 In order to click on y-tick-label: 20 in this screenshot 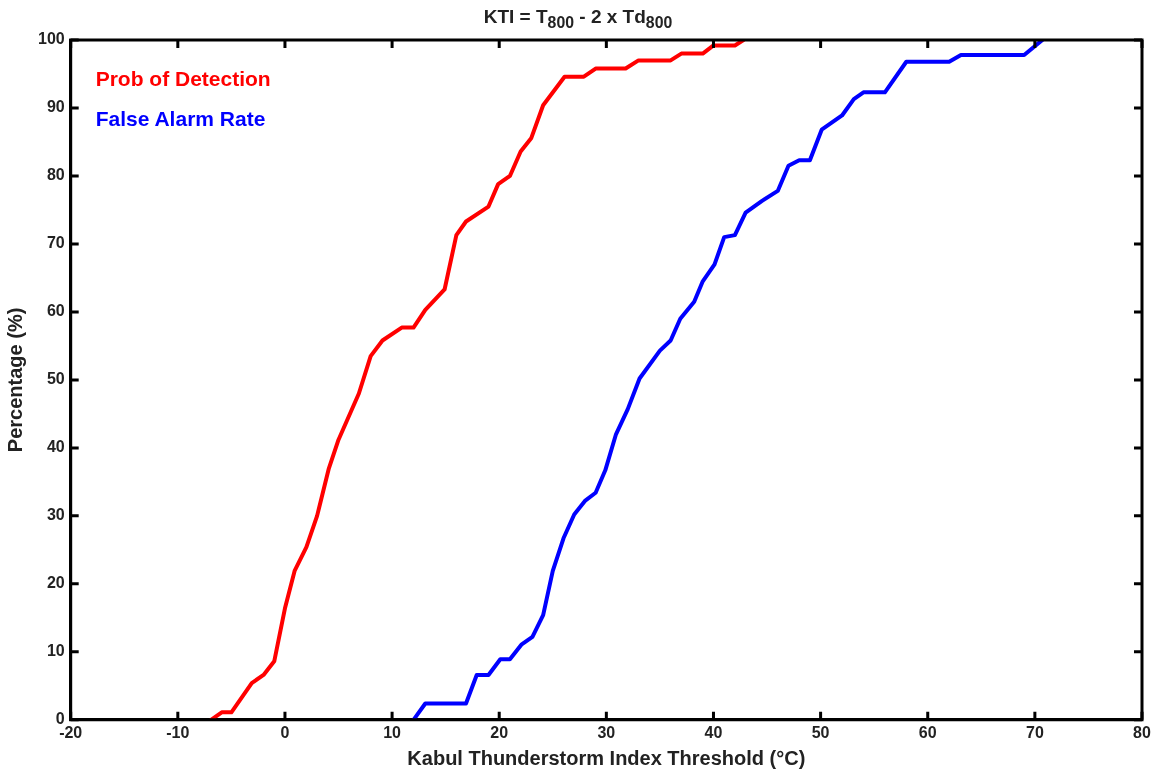, I will do `click(55, 583)`.